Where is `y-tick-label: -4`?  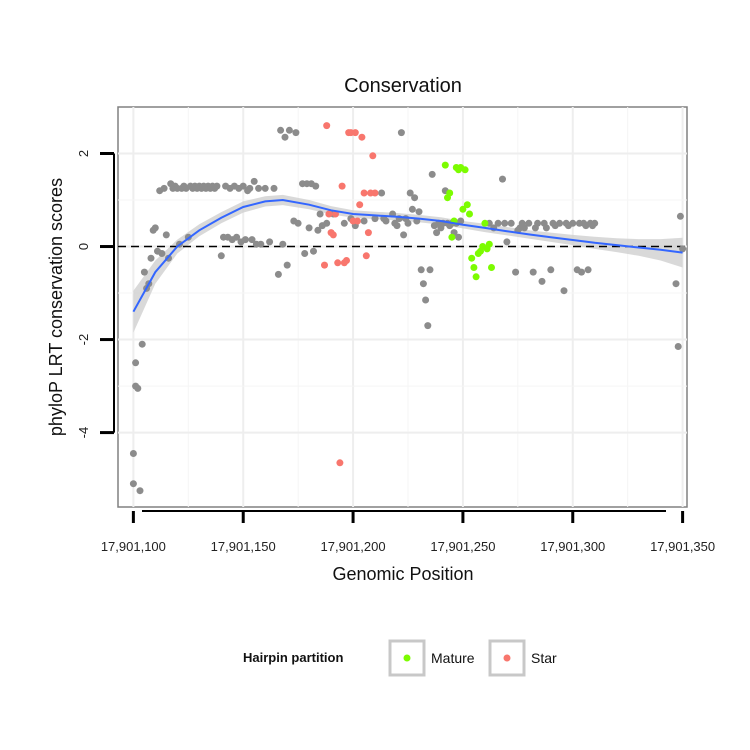
y-tick-label: -4 is located at coordinates (83, 433).